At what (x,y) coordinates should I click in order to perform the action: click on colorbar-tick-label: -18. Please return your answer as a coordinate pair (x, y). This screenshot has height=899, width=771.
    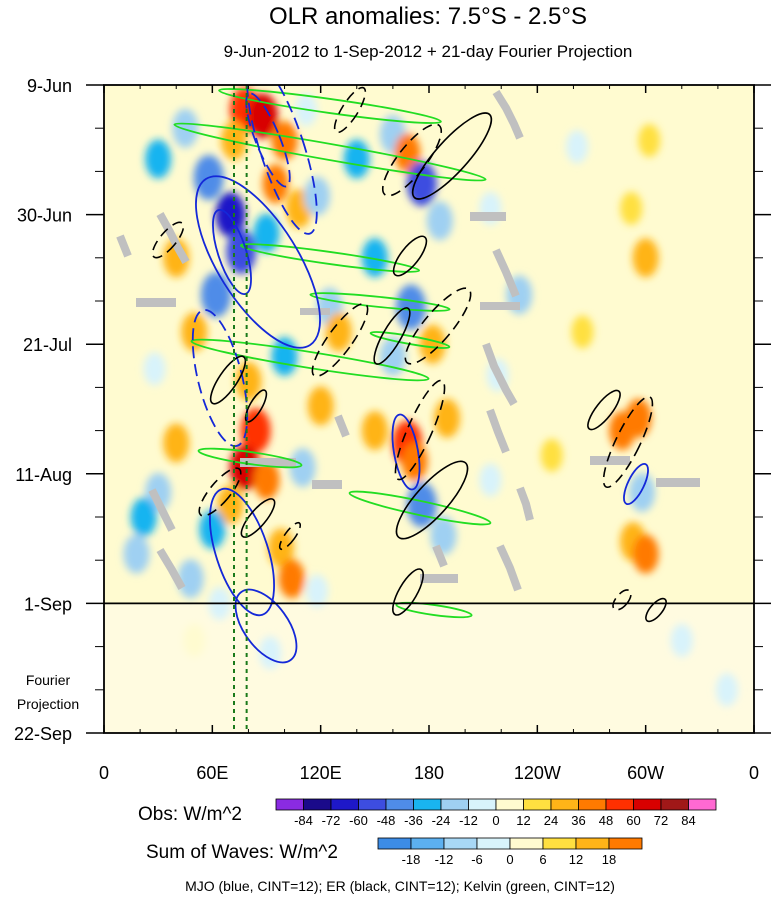
    Looking at the image, I should click on (411, 859).